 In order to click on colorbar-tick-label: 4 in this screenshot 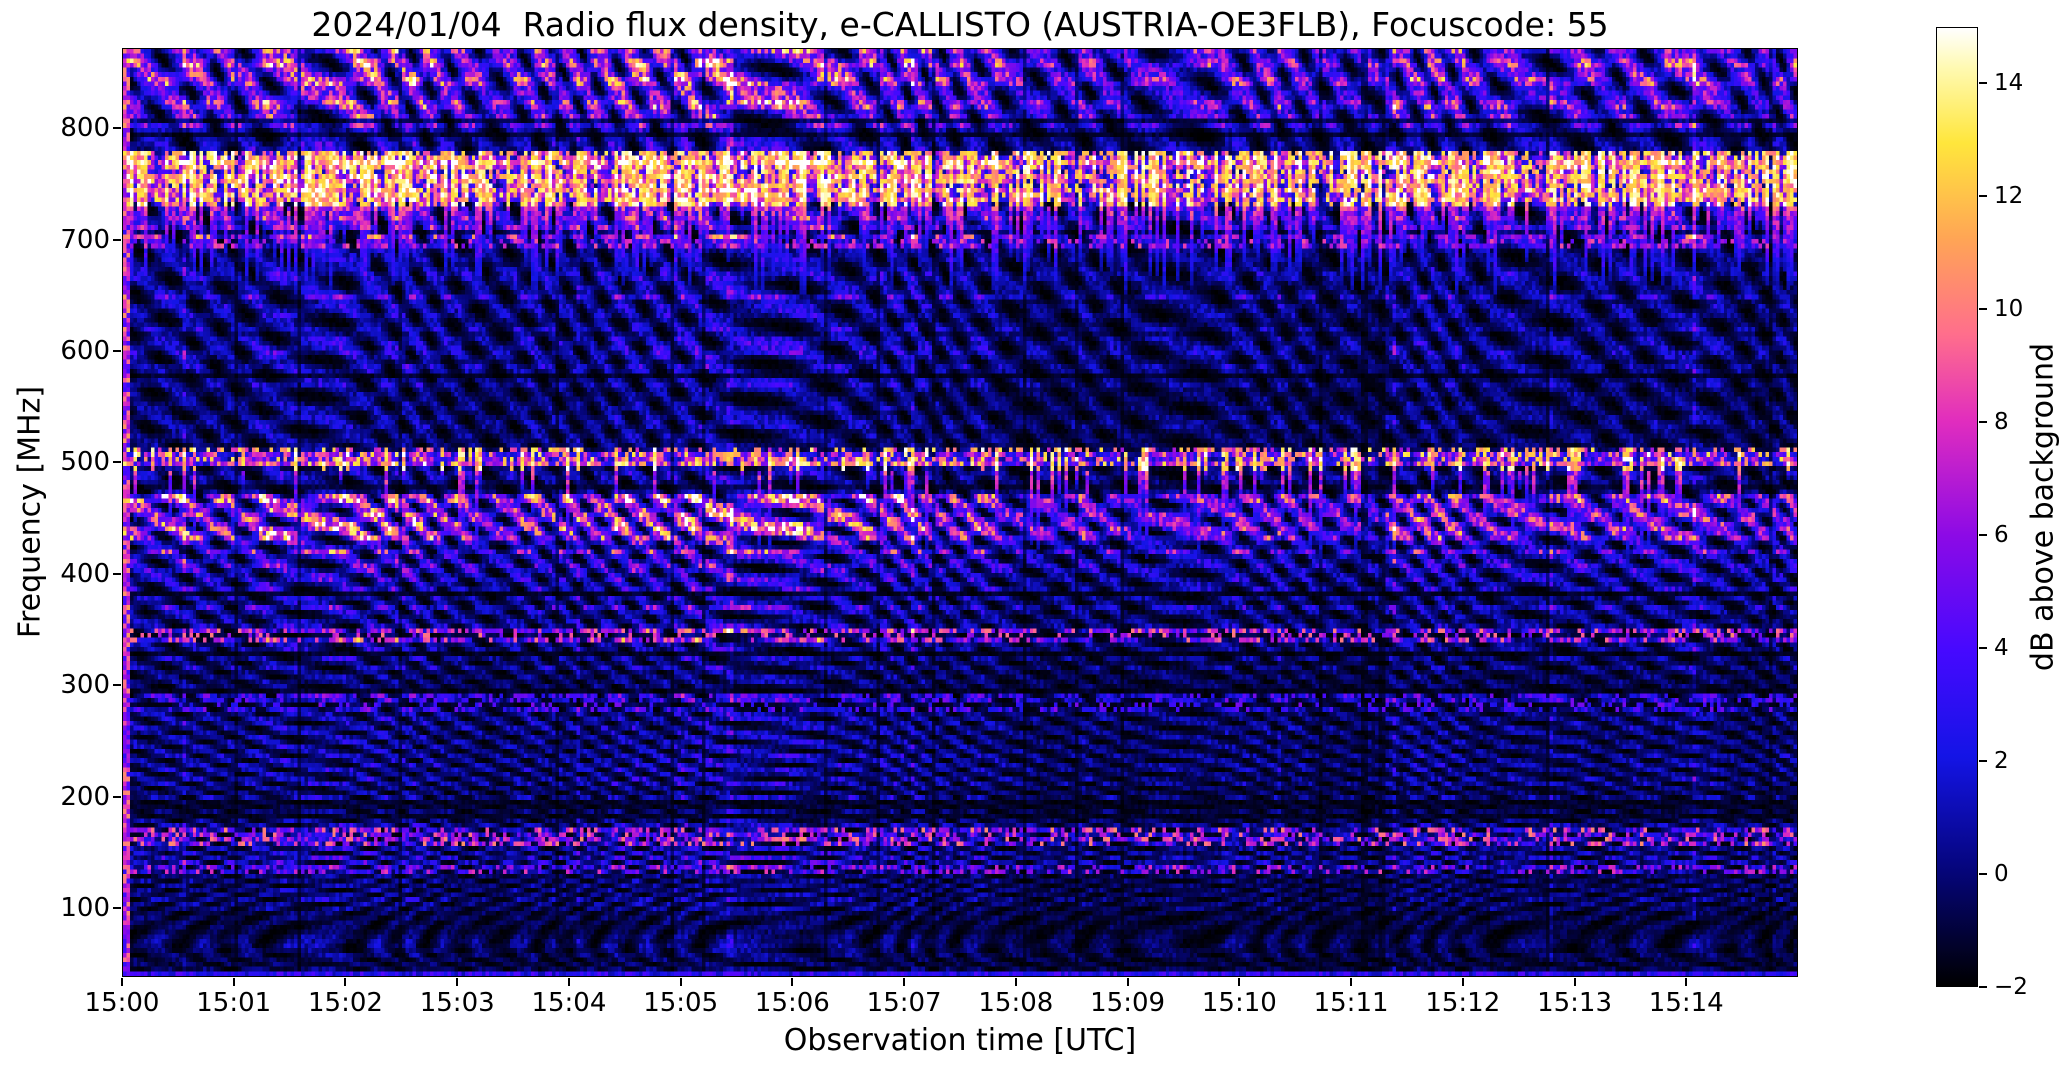, I will do `click(2001, 648)`.